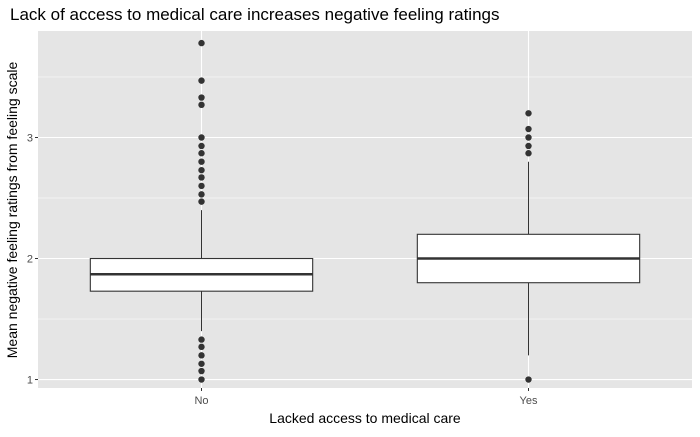 The image size is (700, 437). What do you see at coordinates (30, 260) in the screenshot?
I see `y-tick-label: 2` at bounding box center [30, 260].